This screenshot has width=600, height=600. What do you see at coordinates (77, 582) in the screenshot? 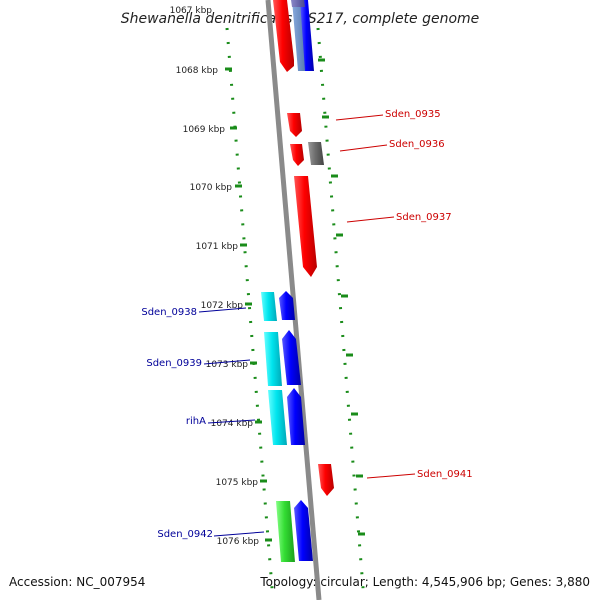
I see `accession-text: Accession: NC_007954` at bounding box center [77, 582].